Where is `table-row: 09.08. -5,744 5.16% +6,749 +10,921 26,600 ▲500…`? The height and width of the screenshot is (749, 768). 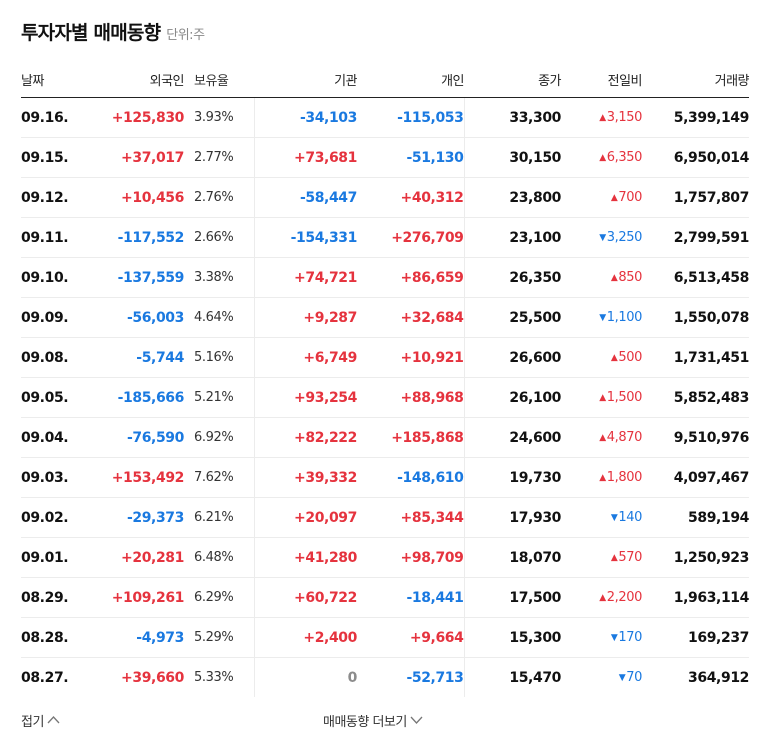 table-row: 09.08. -5,744 5.16% +6,749 +10,921 26,600 ▲500… is located at coordinates (385, 357).